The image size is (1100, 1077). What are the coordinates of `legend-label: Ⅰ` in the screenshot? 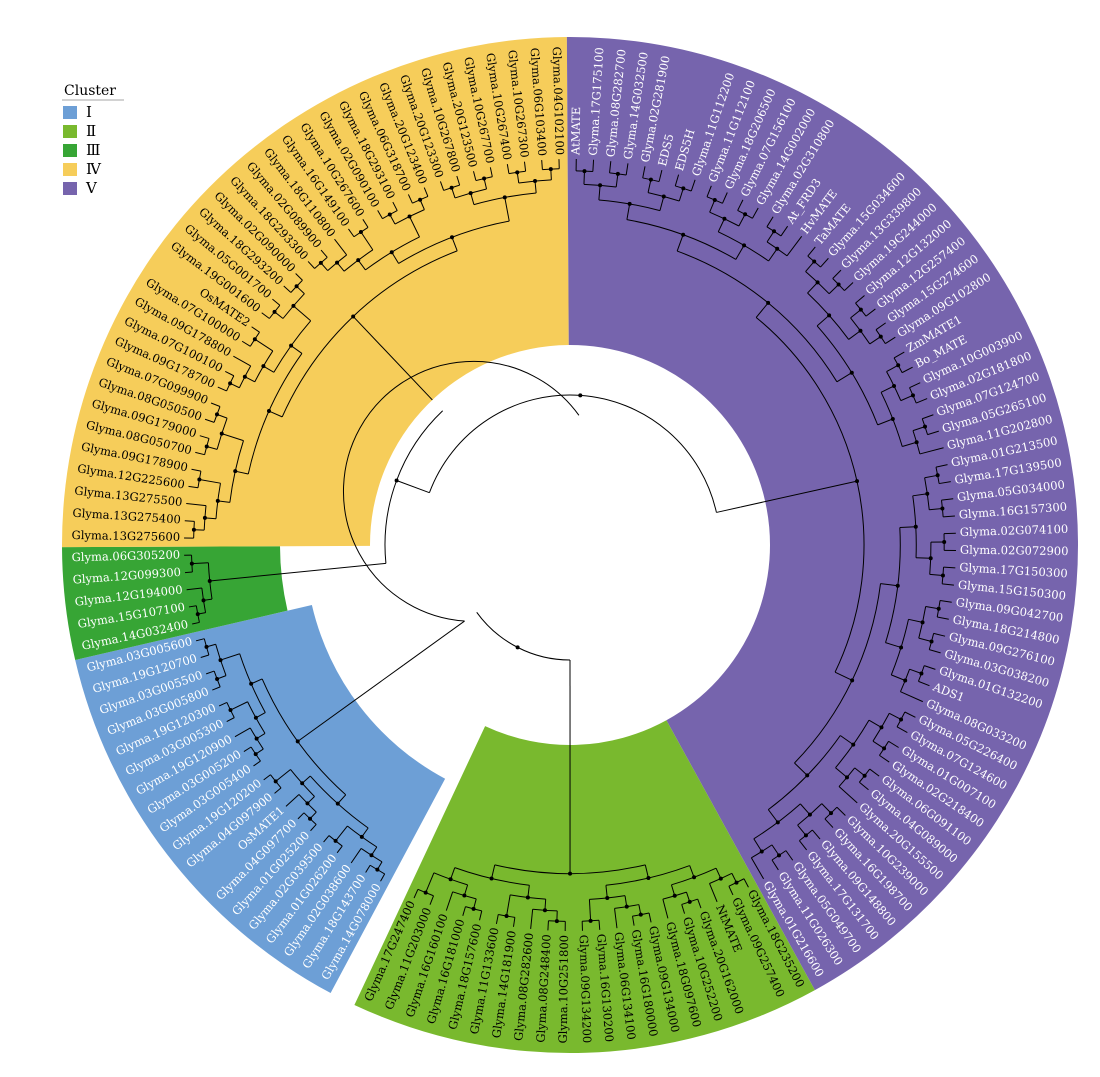 It's located at (89, 112).